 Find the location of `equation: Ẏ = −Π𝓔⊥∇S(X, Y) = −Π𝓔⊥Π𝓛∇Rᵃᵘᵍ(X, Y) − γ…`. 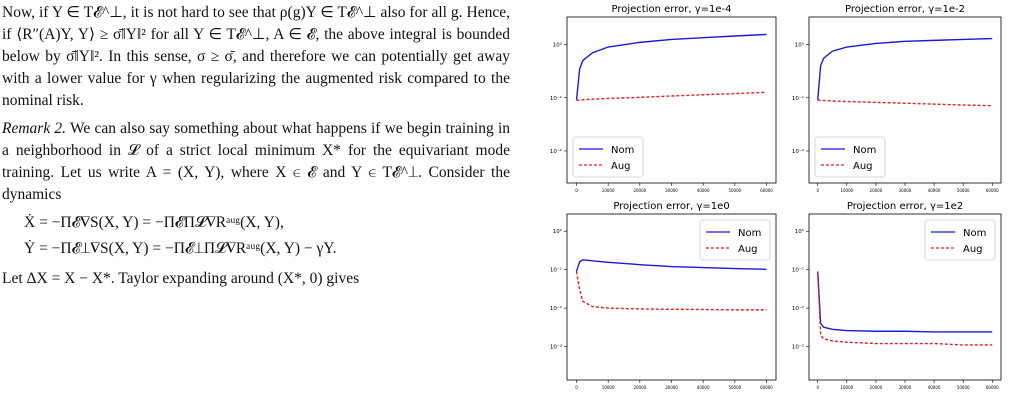

equation: Ẏ = −Π𝓔⊥∇S(X, Y) = −Π𝓔⊥Π𝓛∇Rᵃᵘᵍ(X, Y) − γ… is located at coordinates (180, 248).